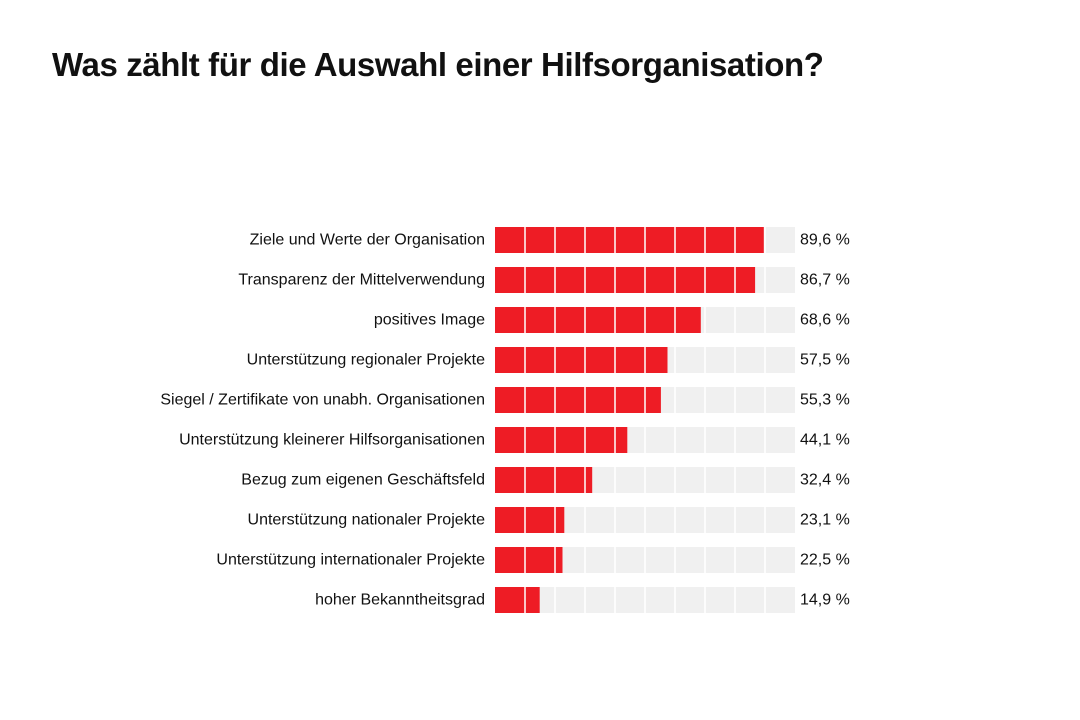  I want to click on value-label: 32,4 %, so click(825, 480).